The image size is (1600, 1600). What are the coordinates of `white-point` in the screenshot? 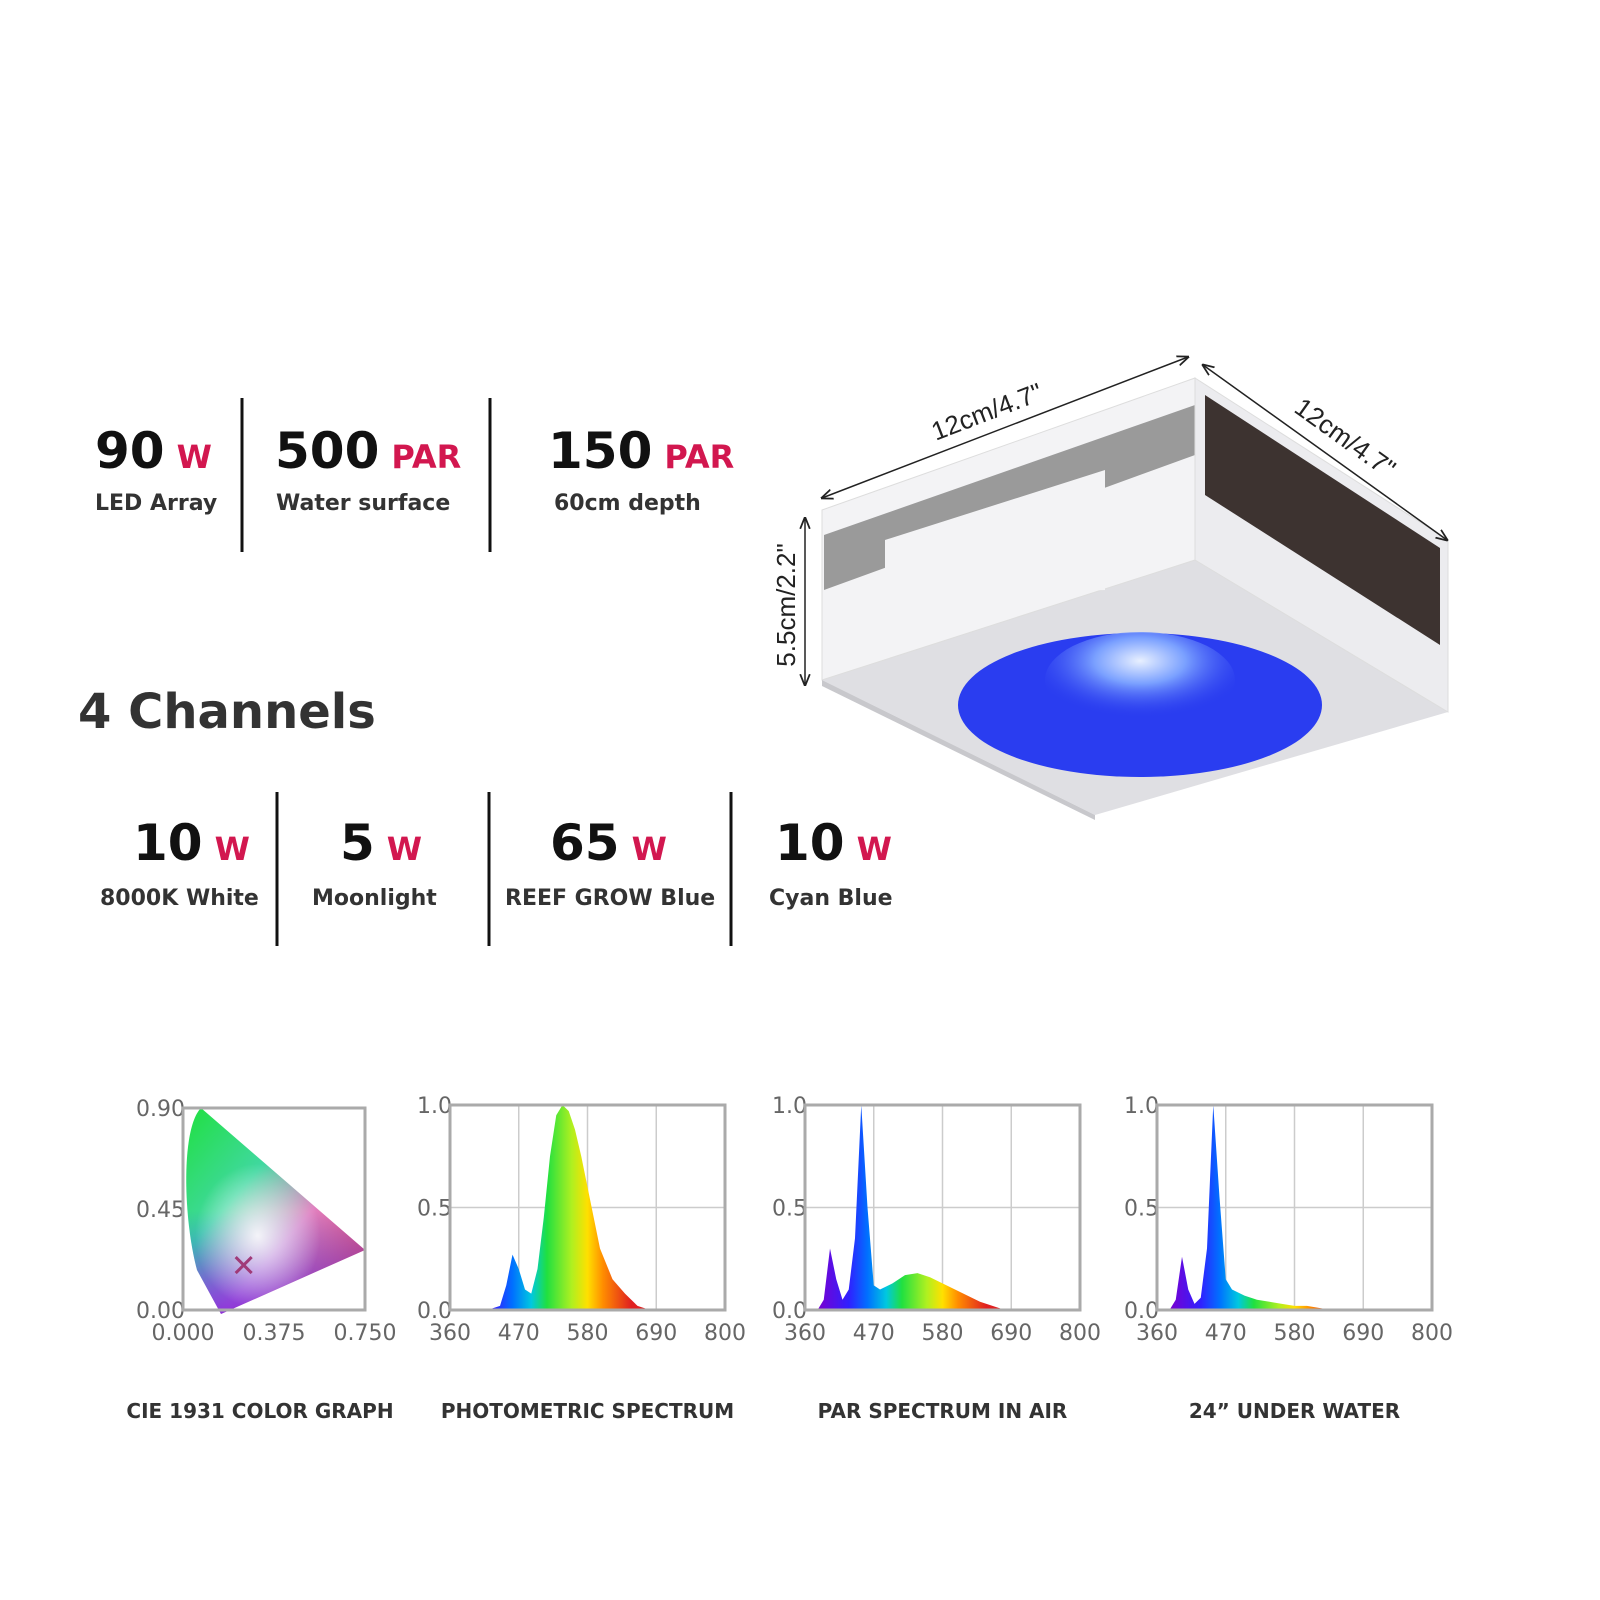 It's located at (243, 1265).